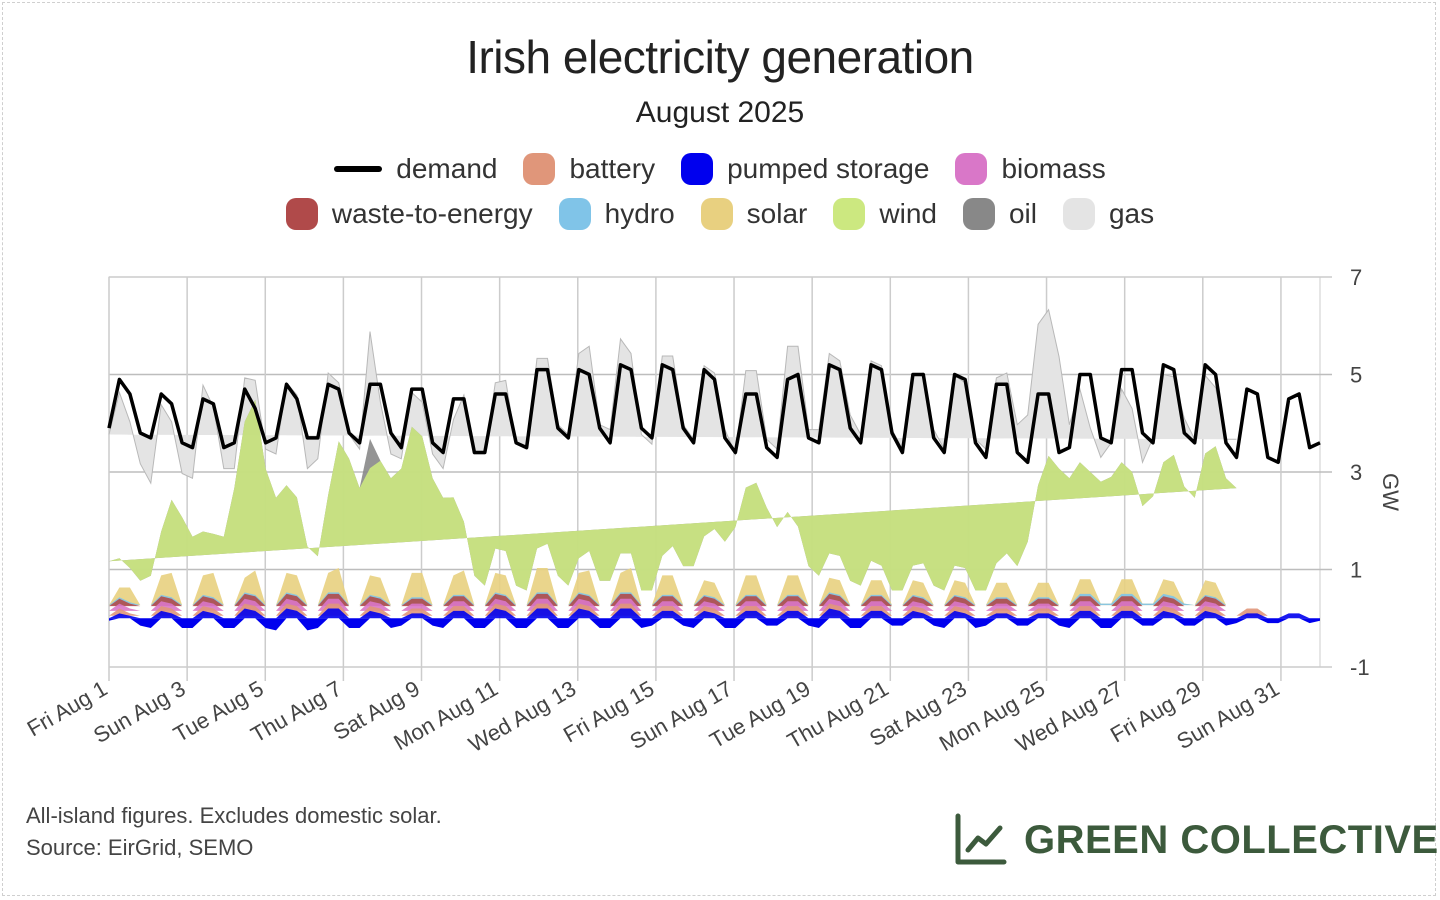 The width and height of the screenshot is (1440, 900). What do you see at coordinates (1356, 570) in the screenshot?
I see `y-tick-label: 1` at bounding box center [1356, 570].